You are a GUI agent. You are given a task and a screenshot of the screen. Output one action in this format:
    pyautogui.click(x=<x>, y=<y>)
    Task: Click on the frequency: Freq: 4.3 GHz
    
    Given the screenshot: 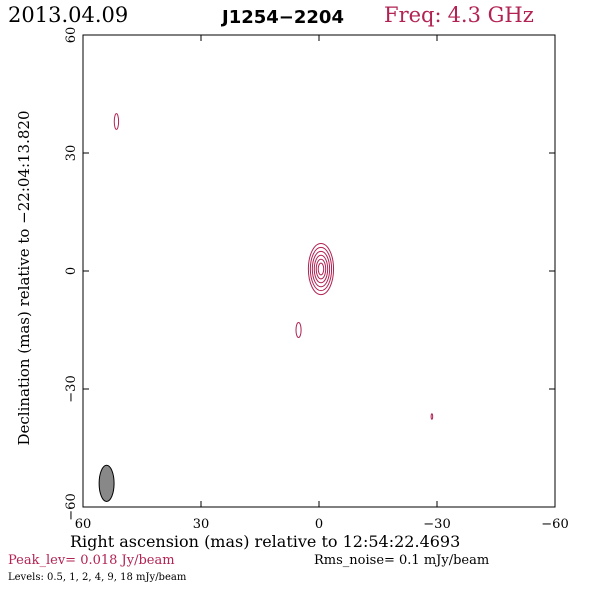 What is the action you would take?
    pyautogui.click(x=459, y=15)
    